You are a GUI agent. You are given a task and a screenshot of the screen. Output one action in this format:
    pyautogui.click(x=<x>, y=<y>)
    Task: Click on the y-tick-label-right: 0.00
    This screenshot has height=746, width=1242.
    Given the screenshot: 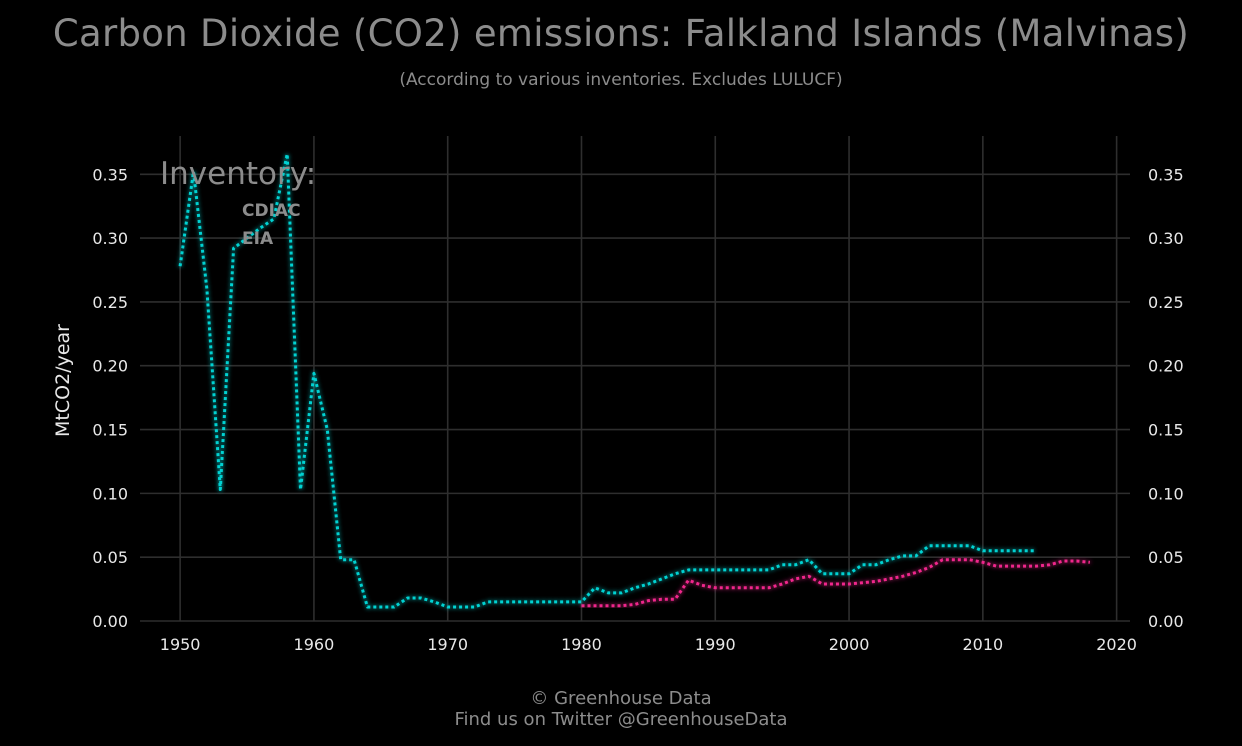 What is the action you would take?
    pyautogui.click(x=1166, y=621)
    